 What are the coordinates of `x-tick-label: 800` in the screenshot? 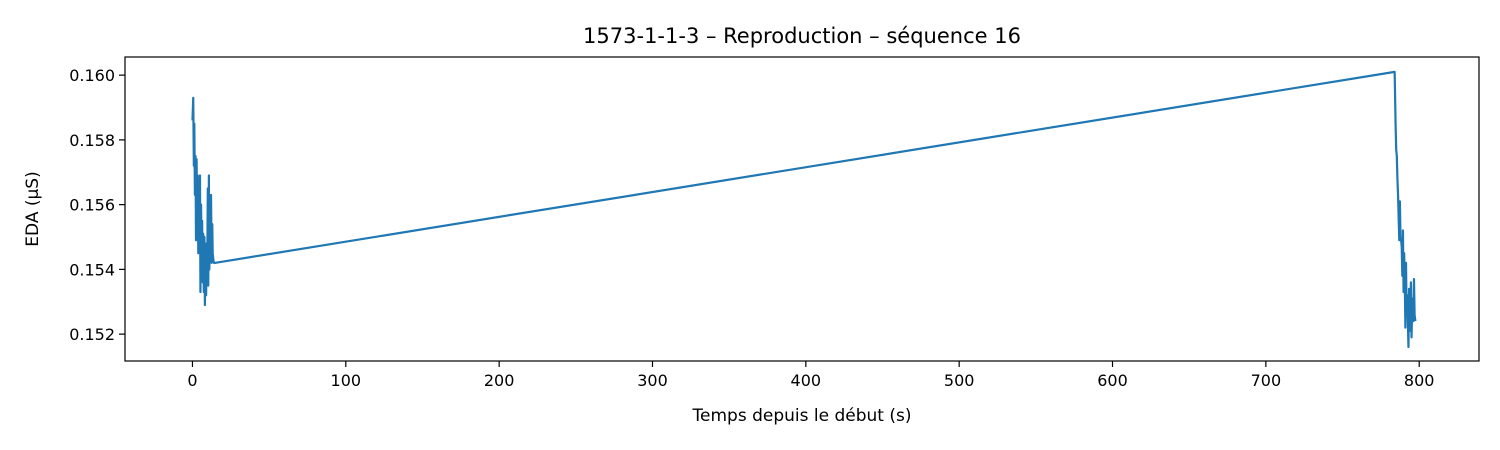 It's located at (1419, 380).